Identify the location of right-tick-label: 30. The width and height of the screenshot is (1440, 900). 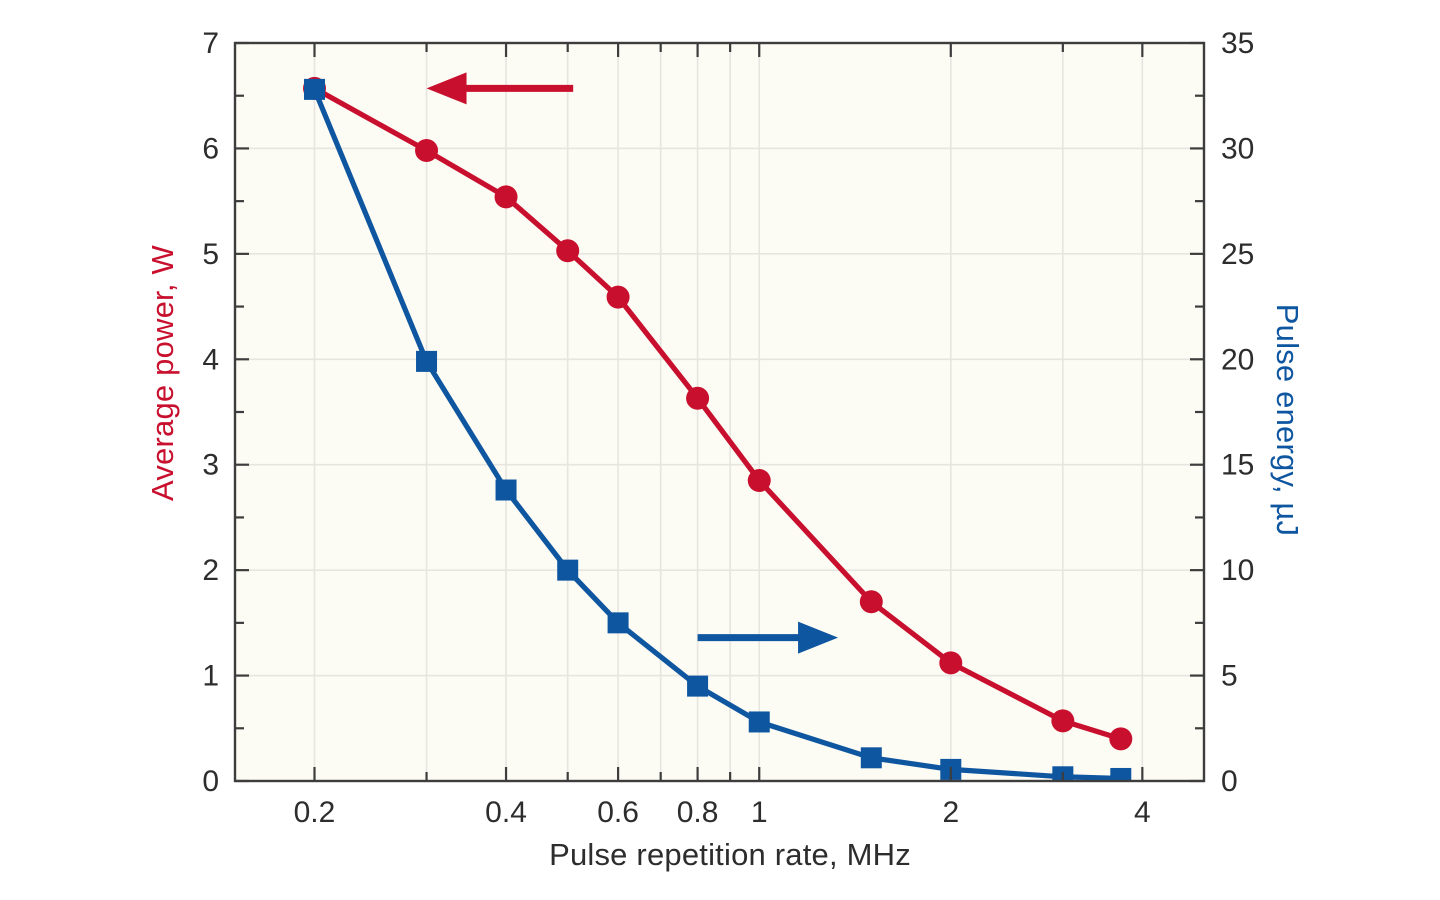
(1237, 148).